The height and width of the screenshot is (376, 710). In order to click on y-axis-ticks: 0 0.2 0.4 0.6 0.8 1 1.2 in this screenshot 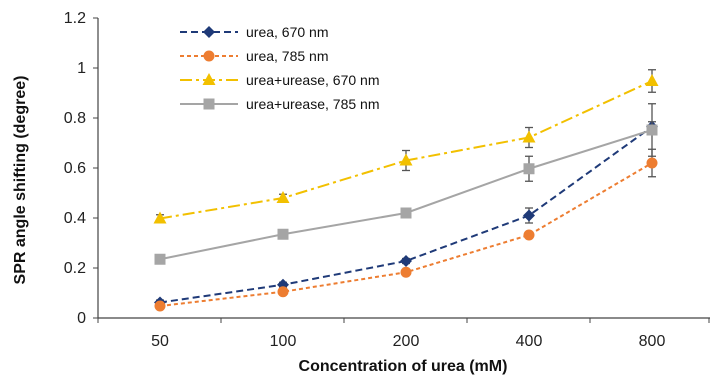, I will do `click(81, 168)`.